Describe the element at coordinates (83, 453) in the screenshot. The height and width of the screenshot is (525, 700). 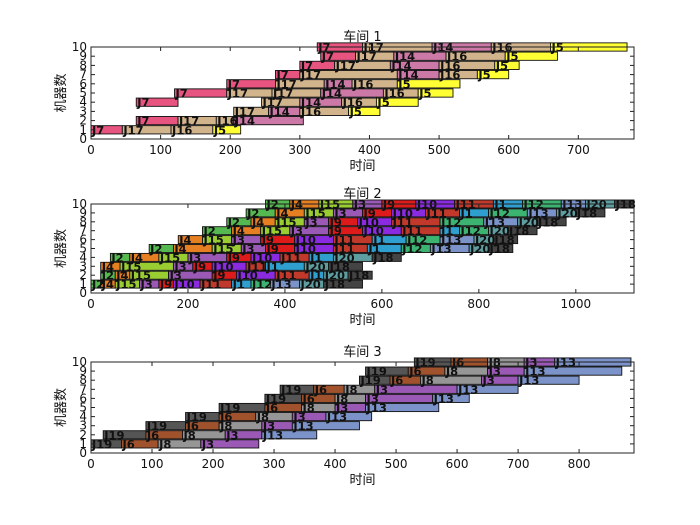
I see `y-tick-label: 0` at that location.